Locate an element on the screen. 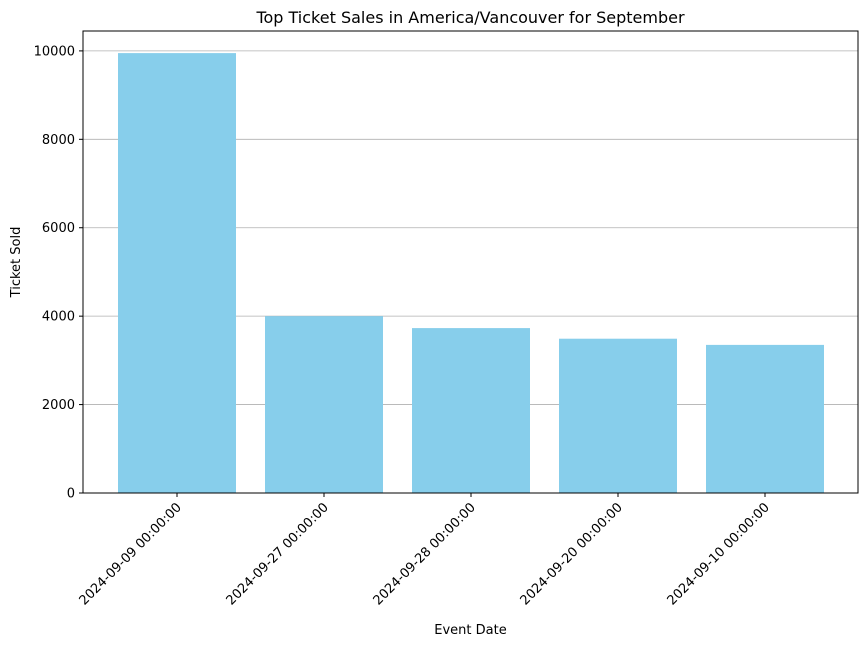  x-axis-label: Event Date is located at coordinates (470, 630).